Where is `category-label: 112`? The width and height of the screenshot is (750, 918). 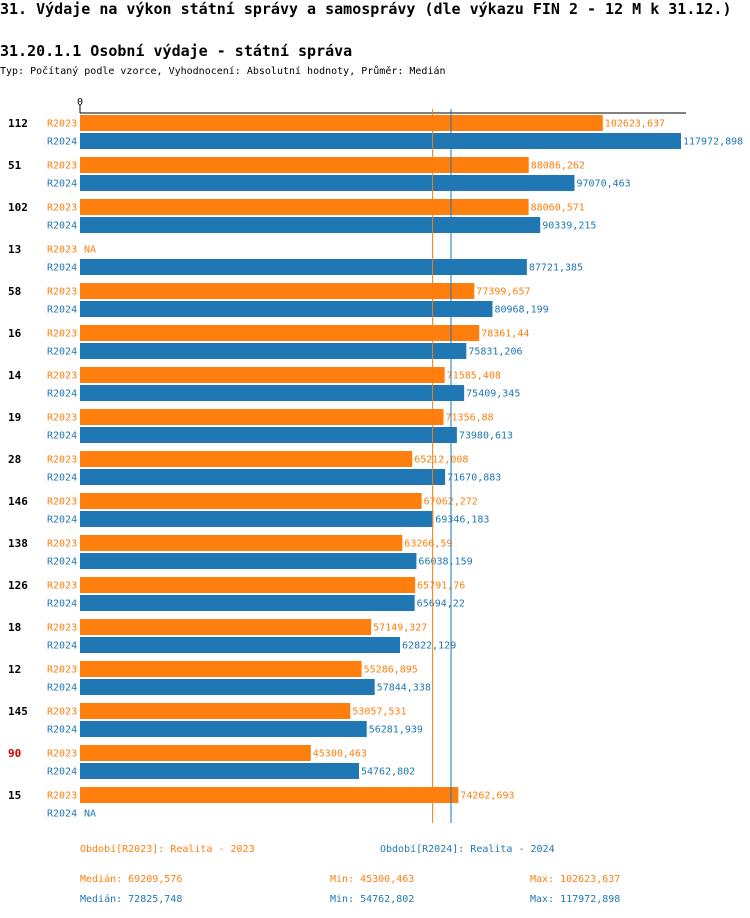
category-label: 112 is located at coordinates (18, 123).